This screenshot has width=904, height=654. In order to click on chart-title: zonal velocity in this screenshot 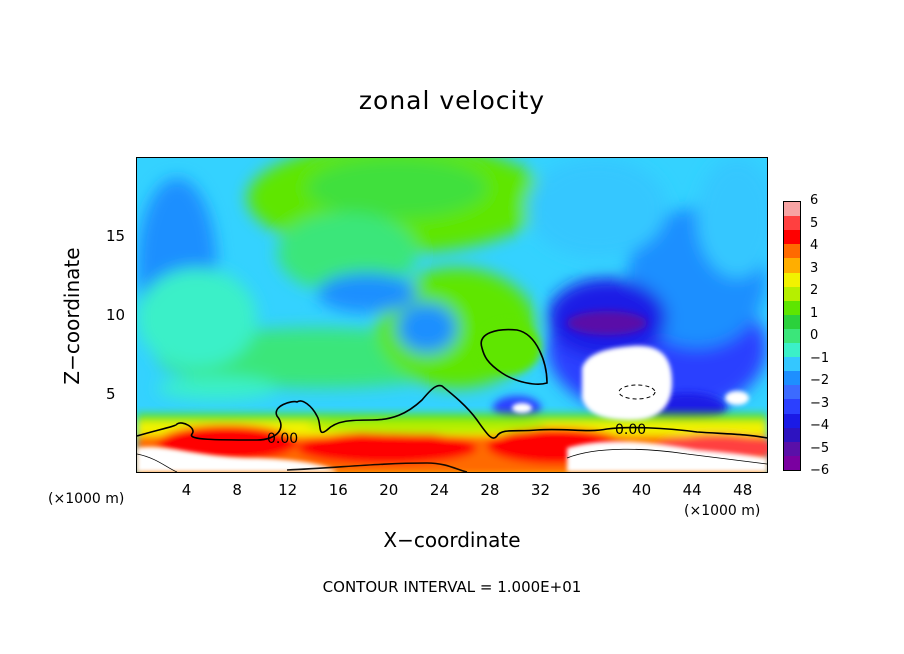, I will do `click(452, 100)`.